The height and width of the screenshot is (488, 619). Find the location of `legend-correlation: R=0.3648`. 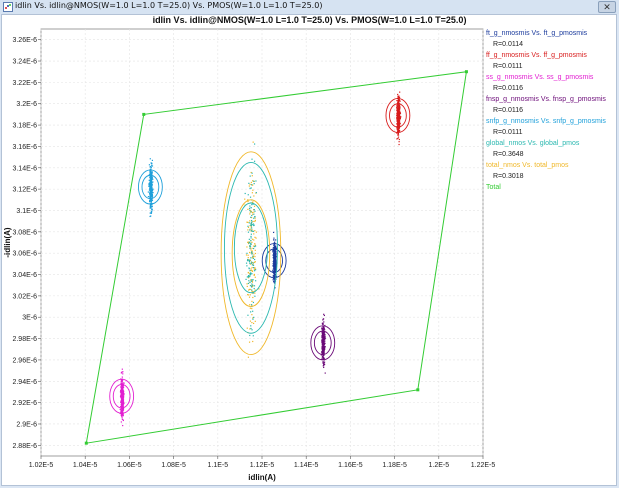

legend-correlation: R=0.3648 is located at coordinates (508, 154).